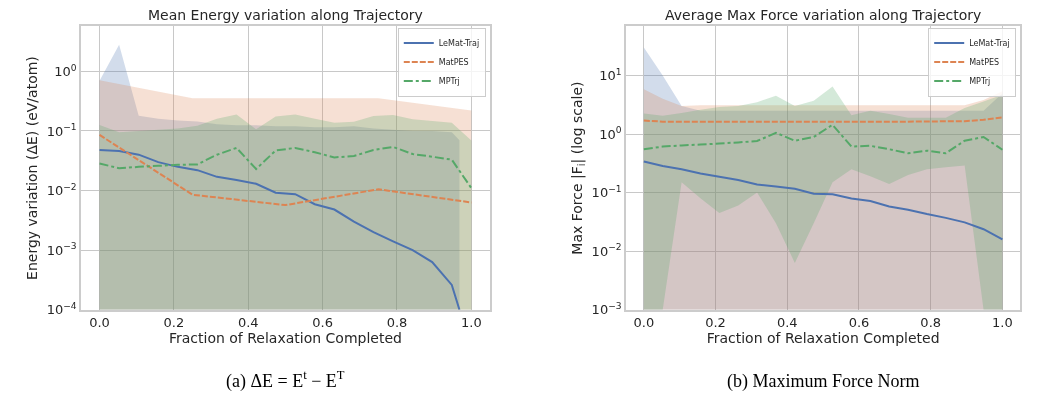 The width and height of the screenshot is (1038, 402). What do you see at coordinates (823, 381) in the screenshot?
I see `text: (b) Maximum Force Norm` at bounding box center [823, 381].